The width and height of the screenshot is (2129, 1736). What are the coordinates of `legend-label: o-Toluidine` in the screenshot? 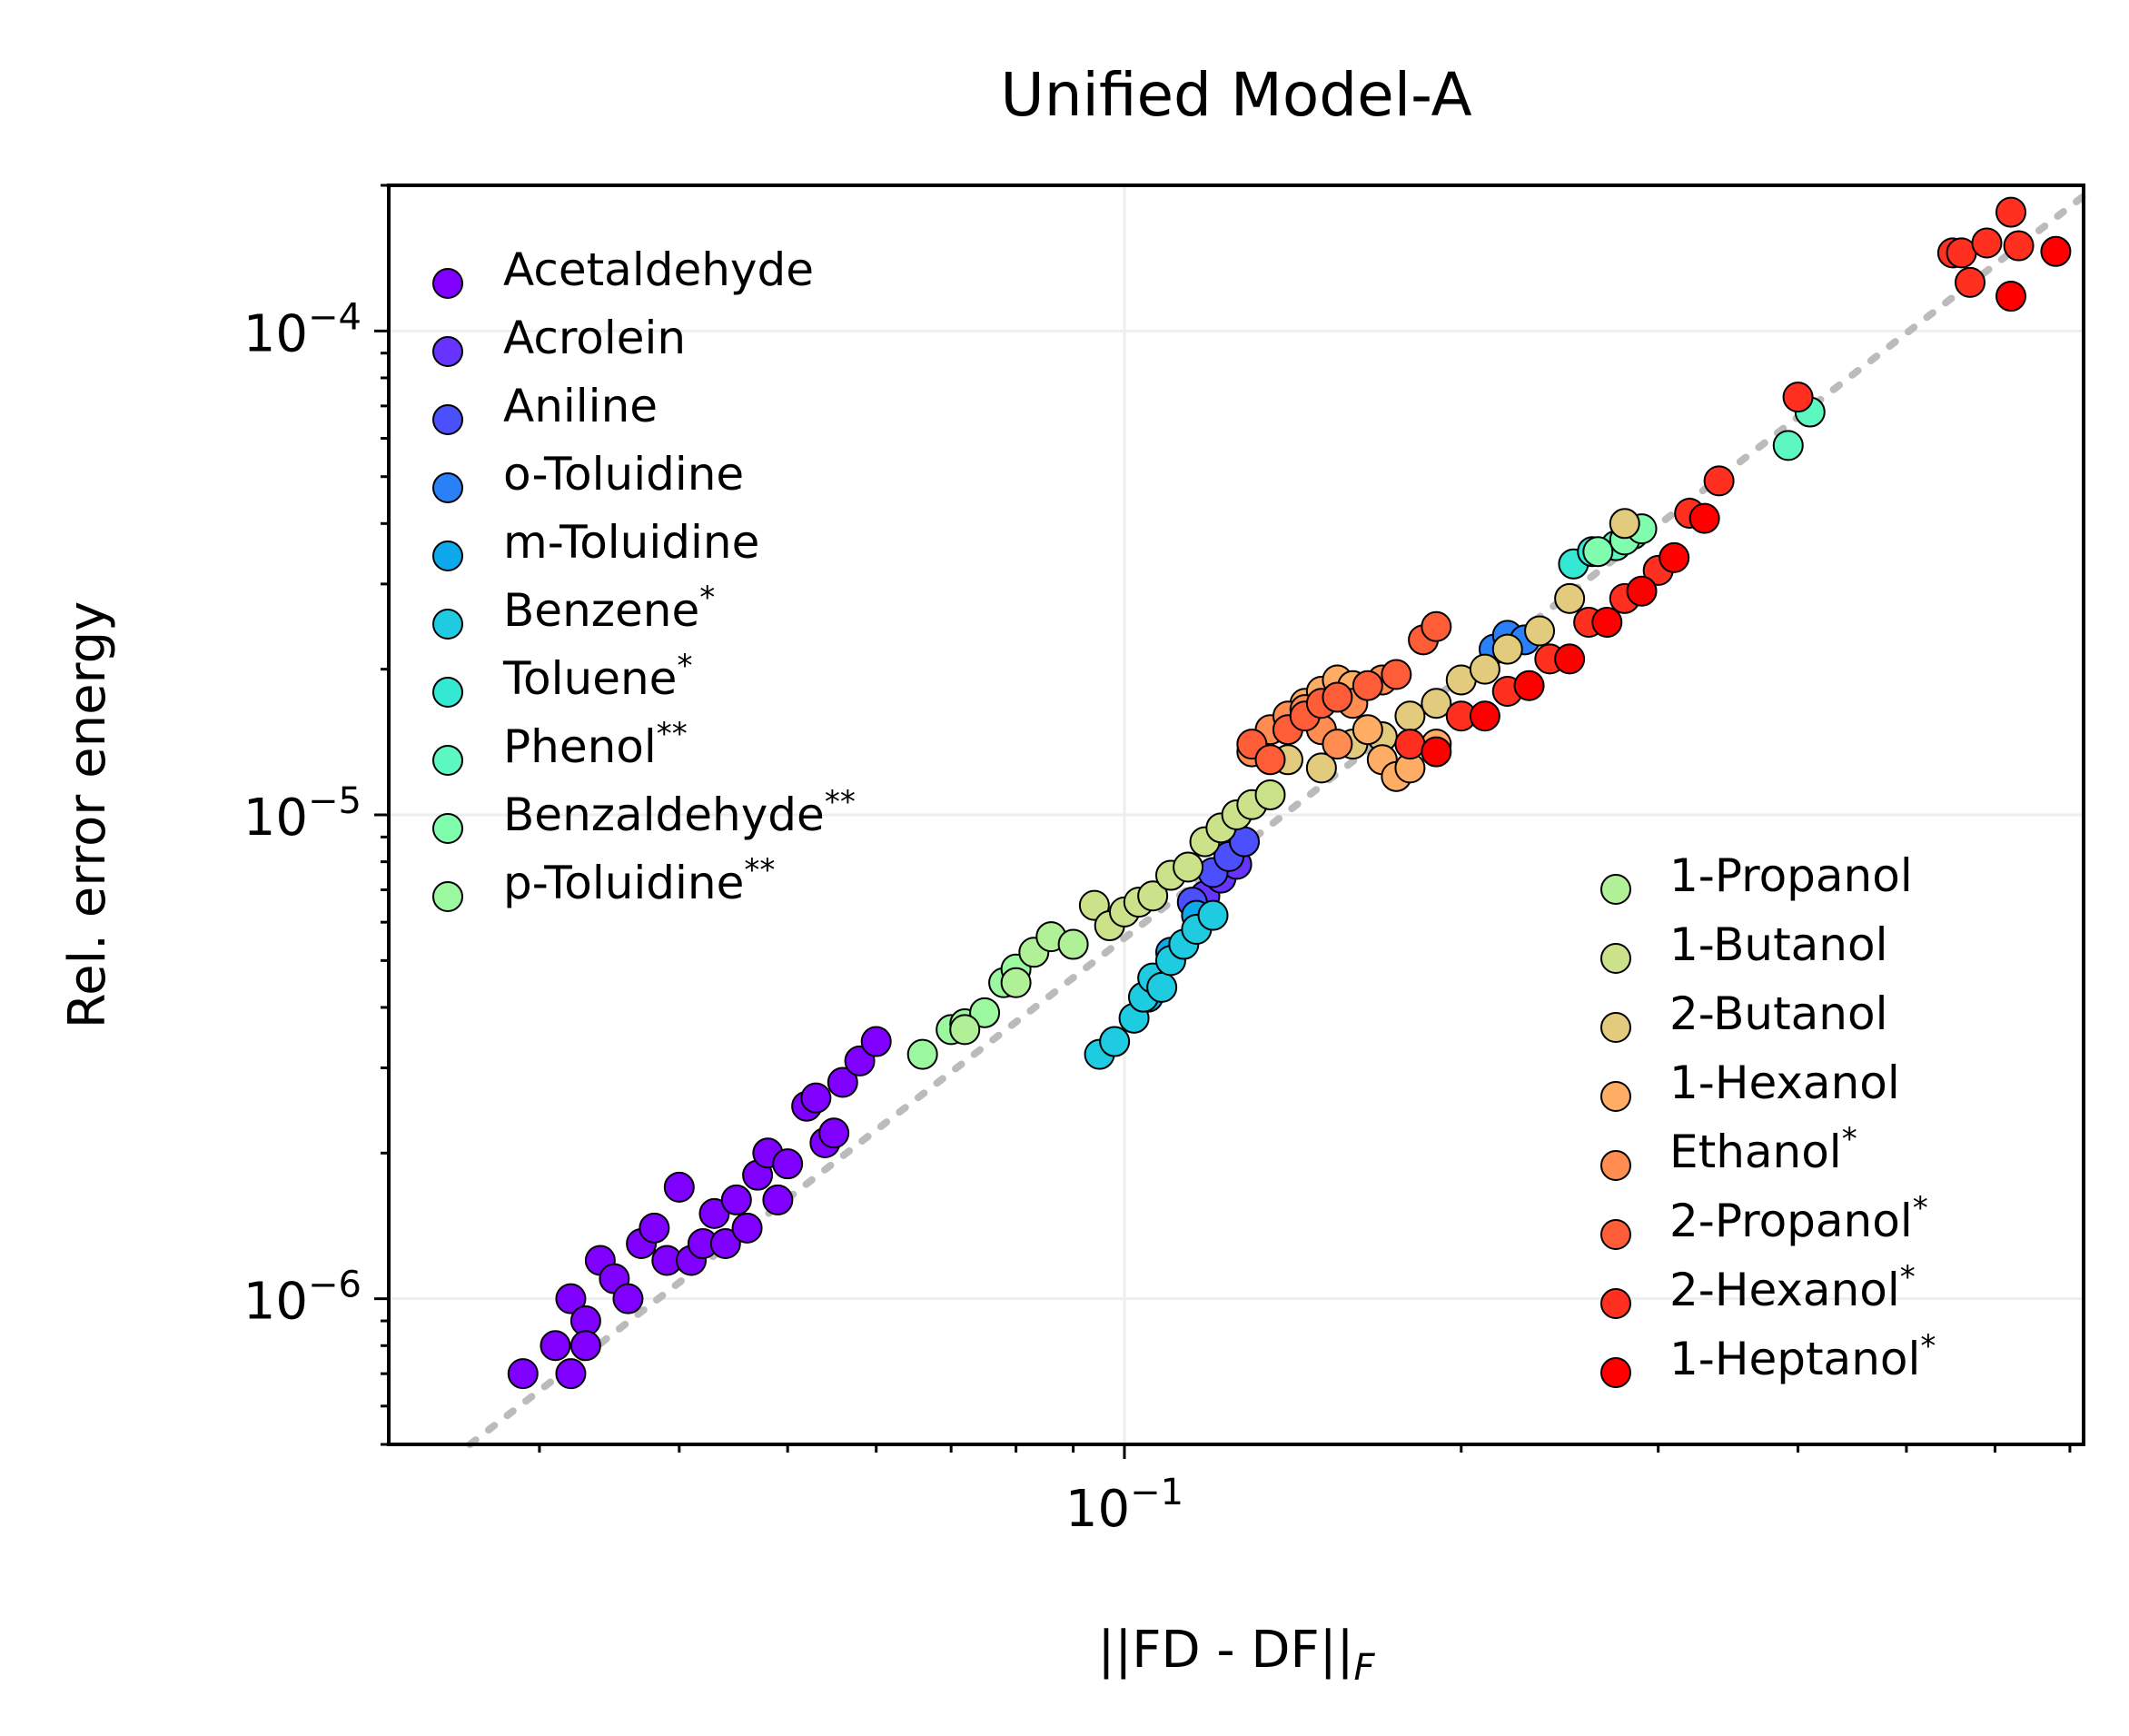 It's located at (624, 474).